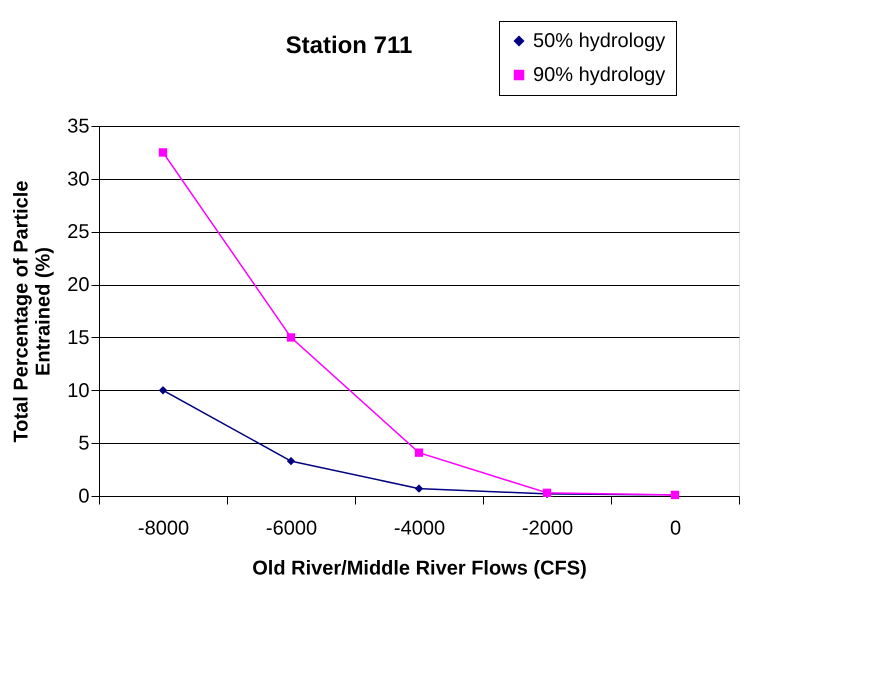  What do you see at coordinates (164, 529) in the screenshot?
I see `x-tick-label: -8000` at bounding box center [164, 529].